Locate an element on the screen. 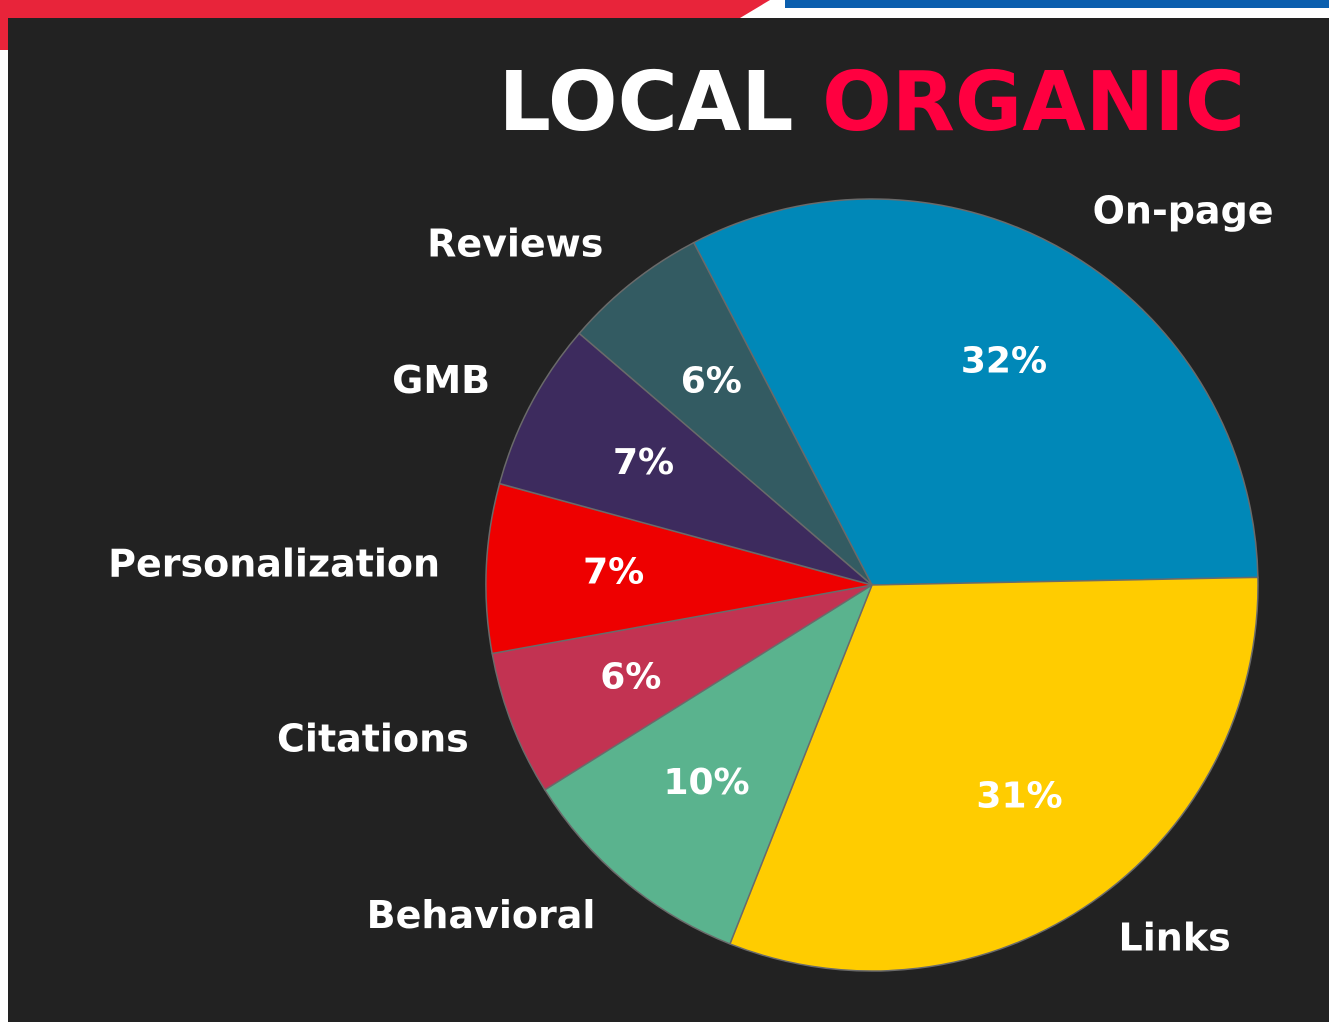  chart-title: LOCAL ORGANIC is located at coordinates (872, 102).